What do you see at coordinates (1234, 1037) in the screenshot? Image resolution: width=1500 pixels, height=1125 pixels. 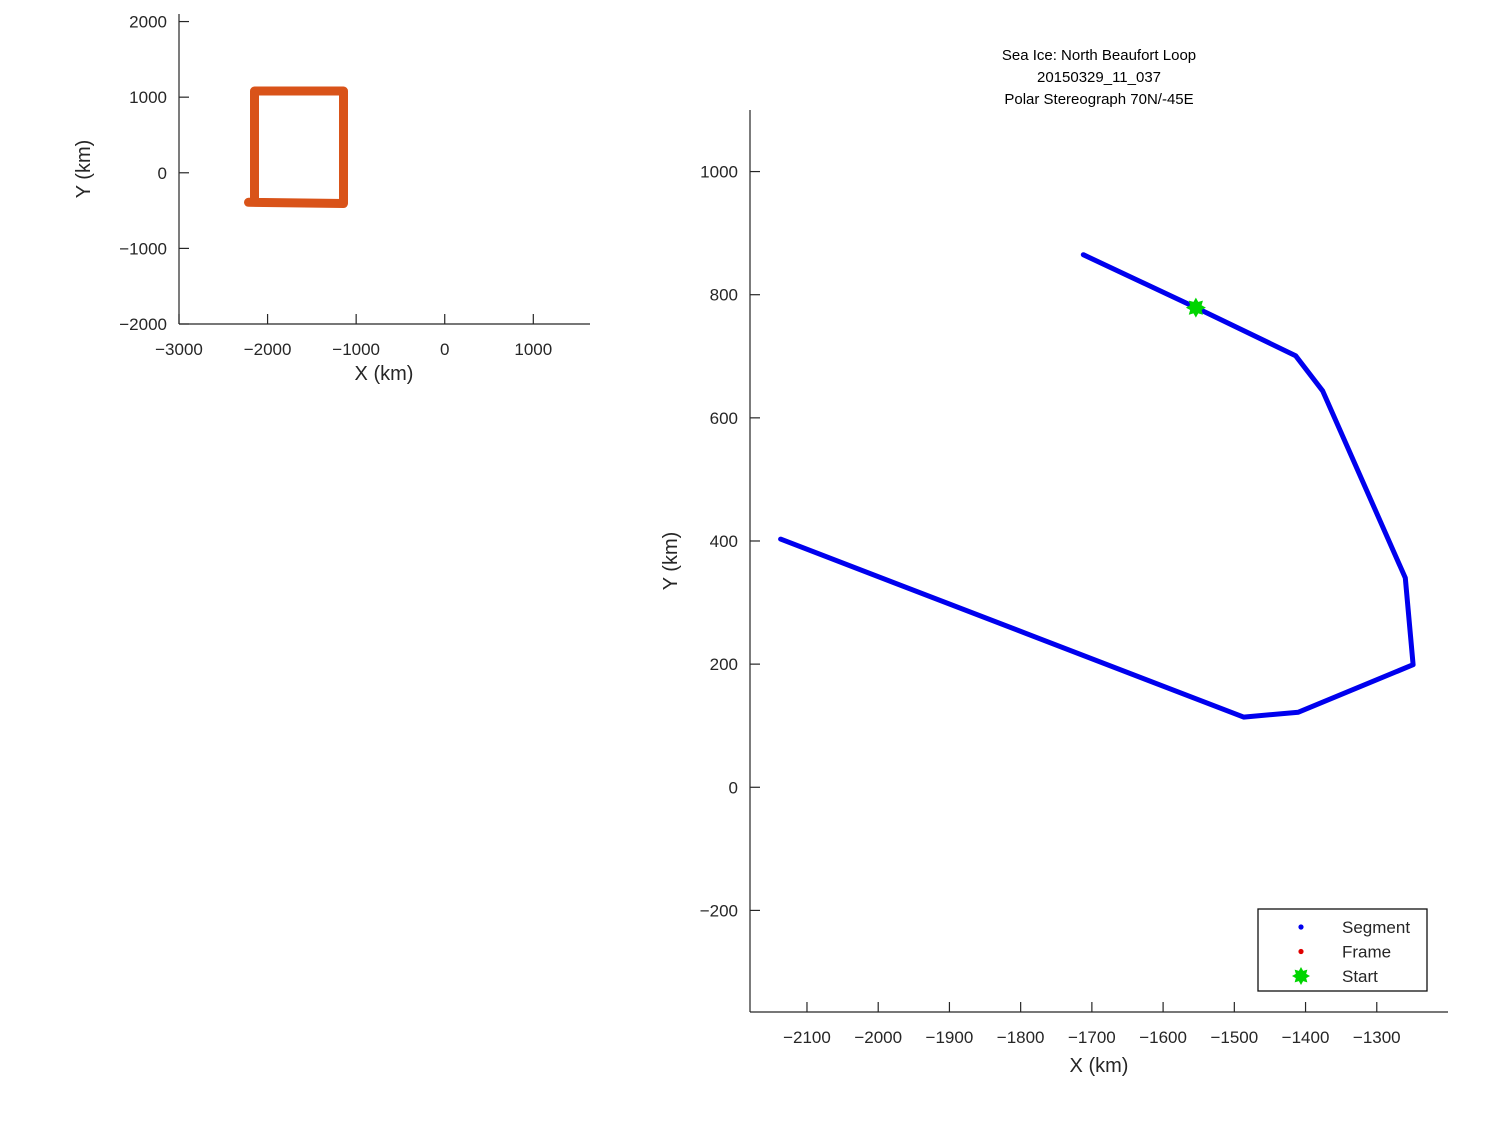 I see `detail-x-tick-label: −1500` at bounding box center [1234, 1037].